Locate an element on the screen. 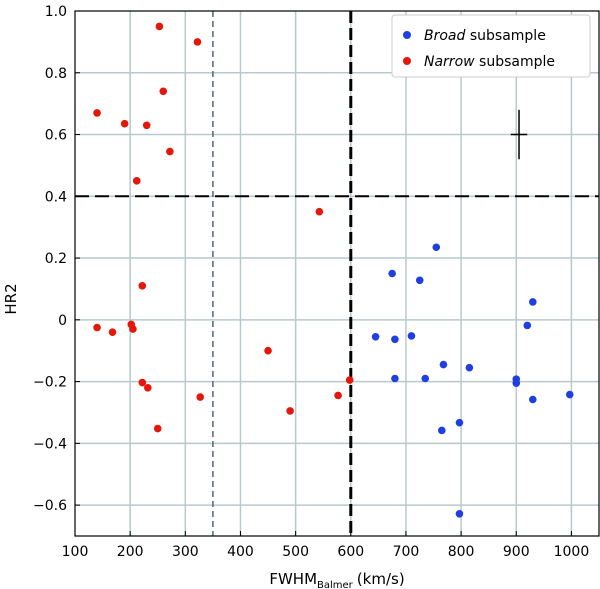 Image resolution: width=600 pixels, height=589 pixels. x-tick-label: 200 is located at coordinates (130, 552).